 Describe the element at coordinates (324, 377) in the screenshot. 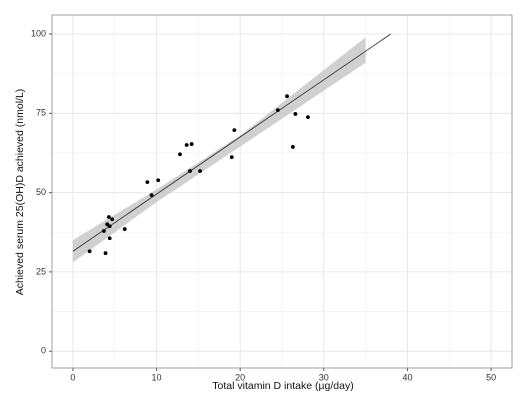

I see `x-tick-label: 30` at that location.